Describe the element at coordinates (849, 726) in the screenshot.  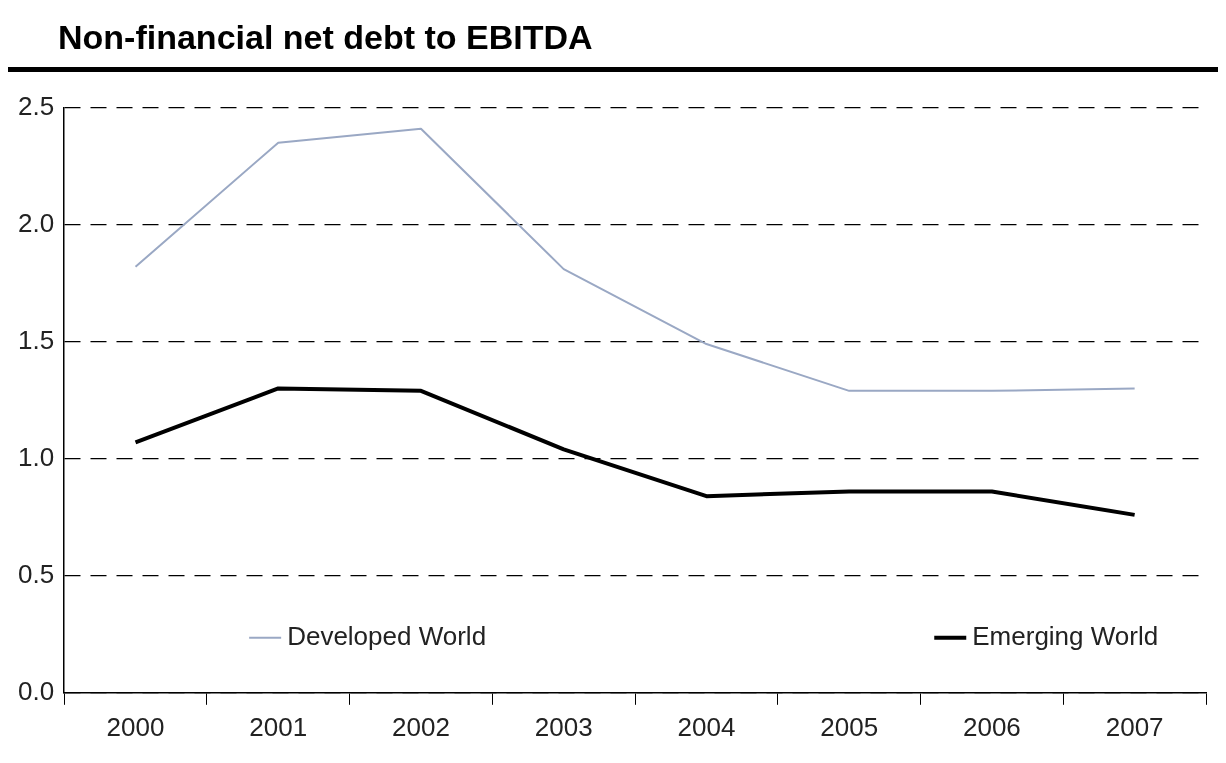
I see `x-tick-label: 2005` at that location.